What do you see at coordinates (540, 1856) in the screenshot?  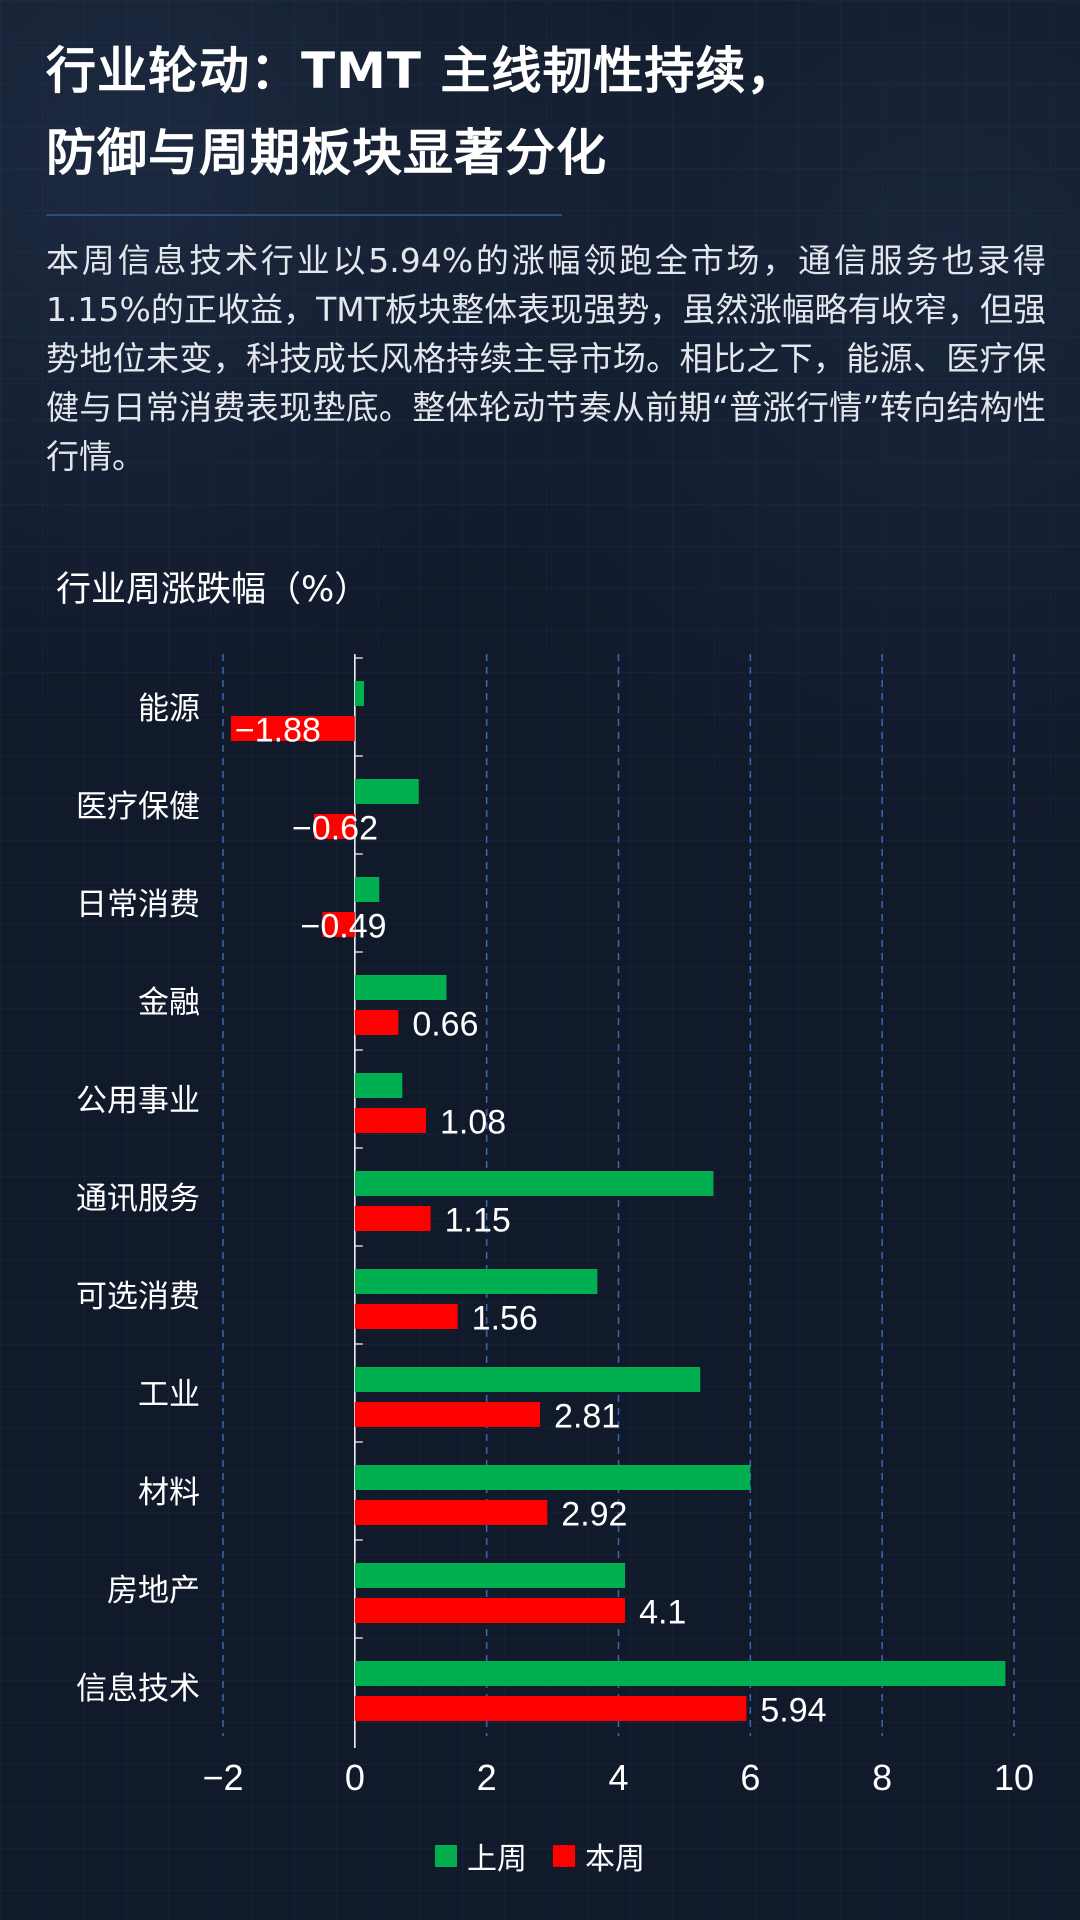 I see `chart-legend: 上周 本周` at bounding box center [540, 1856].